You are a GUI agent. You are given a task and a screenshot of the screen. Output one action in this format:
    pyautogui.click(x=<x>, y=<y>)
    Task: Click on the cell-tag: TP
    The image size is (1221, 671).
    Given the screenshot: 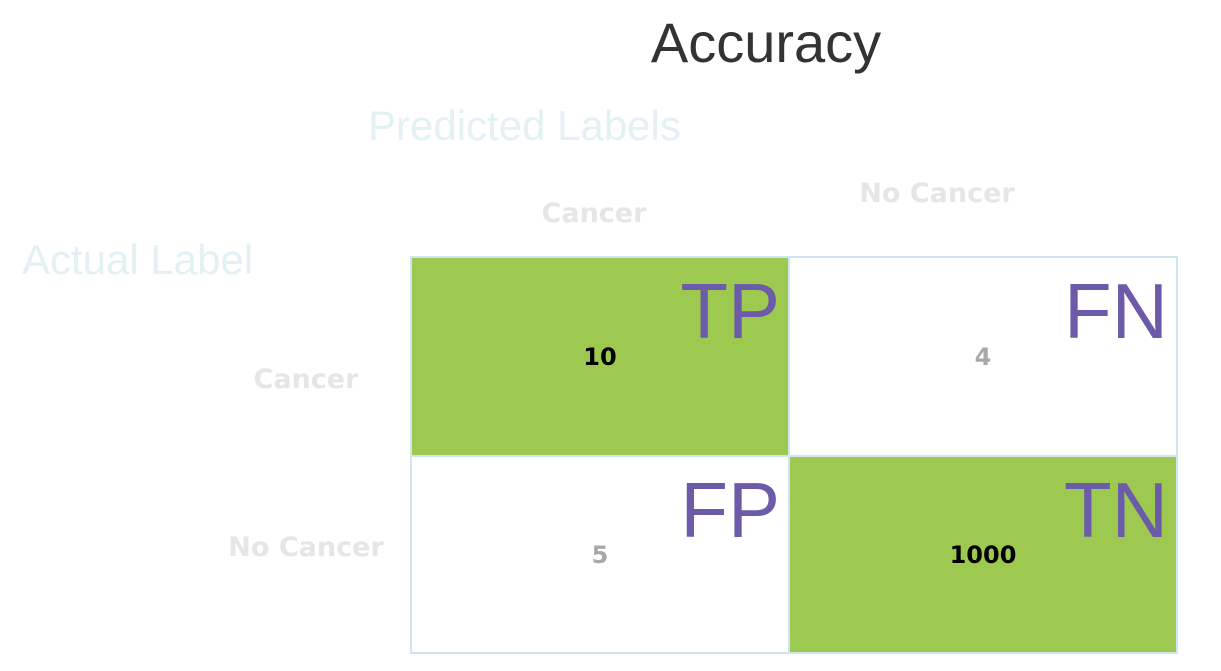 What is the action you would take?
    pyautogui.click(x=730, y=311)
    